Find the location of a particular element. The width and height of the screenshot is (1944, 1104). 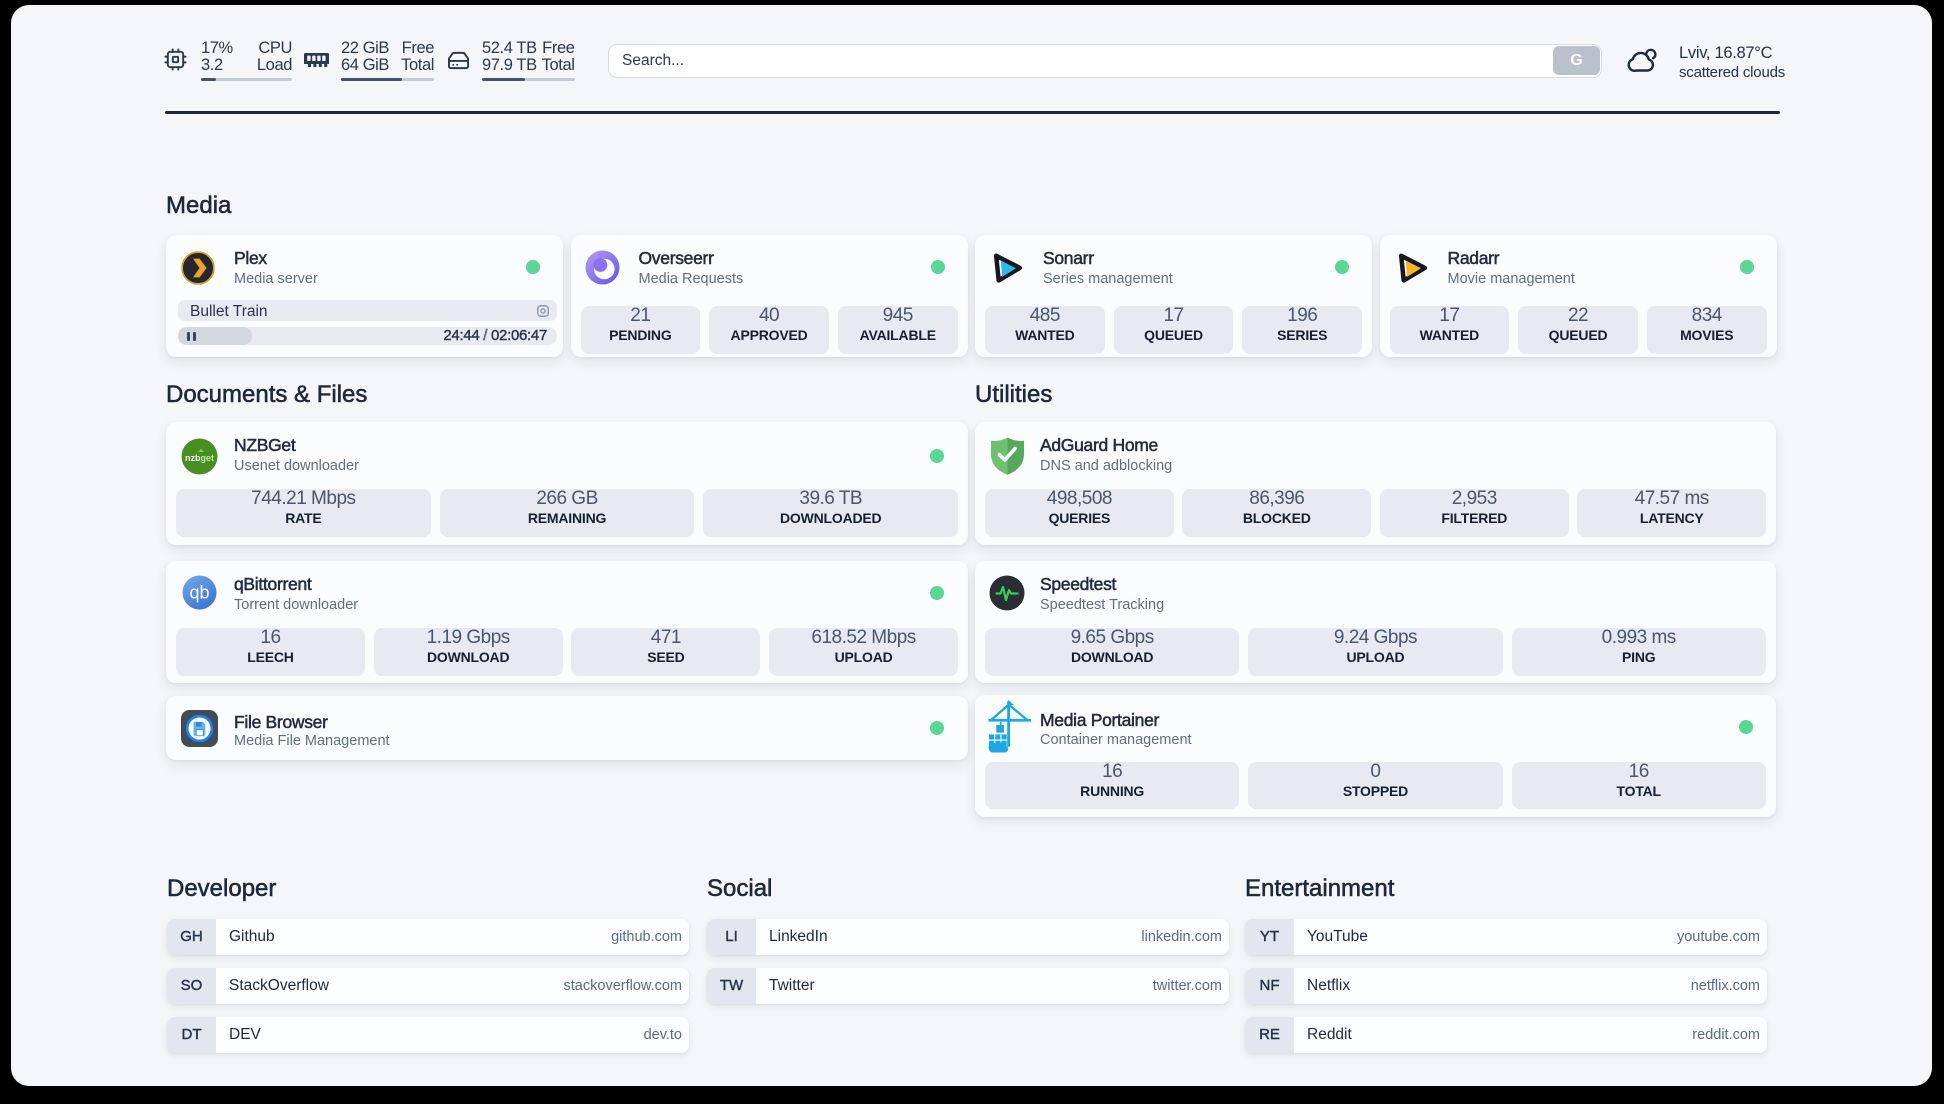

svg-text: qb is located at coordinates (199, 593).